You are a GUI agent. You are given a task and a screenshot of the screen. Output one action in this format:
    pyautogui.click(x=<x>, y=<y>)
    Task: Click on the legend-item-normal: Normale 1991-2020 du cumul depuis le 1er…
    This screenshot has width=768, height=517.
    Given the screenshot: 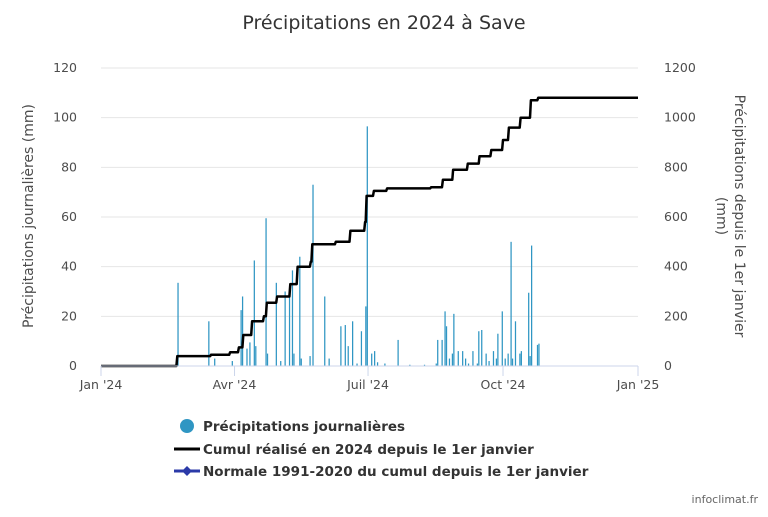 What is the action you would take?
    pyautogui.click(x=381, y=472)
    